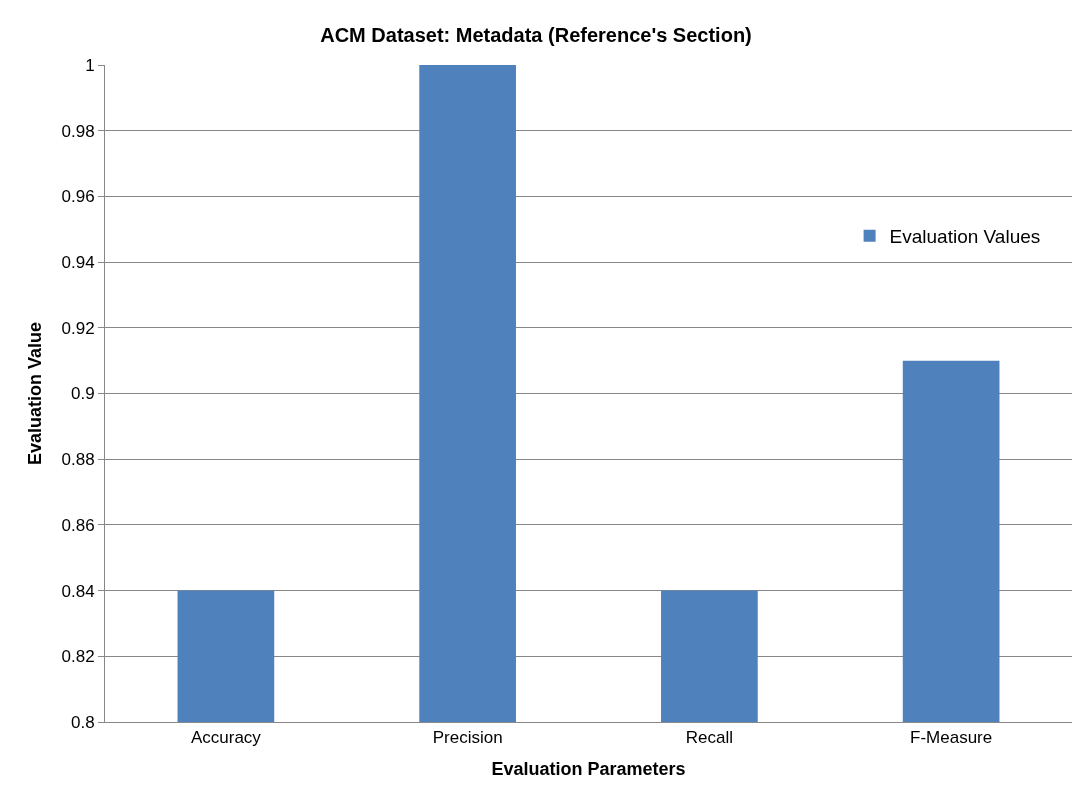  Describe the element at coordinates (536, 35) in the screenshot. I see `chart-title: ACM Dataset: Metadata (Reference's Section)` at that location.